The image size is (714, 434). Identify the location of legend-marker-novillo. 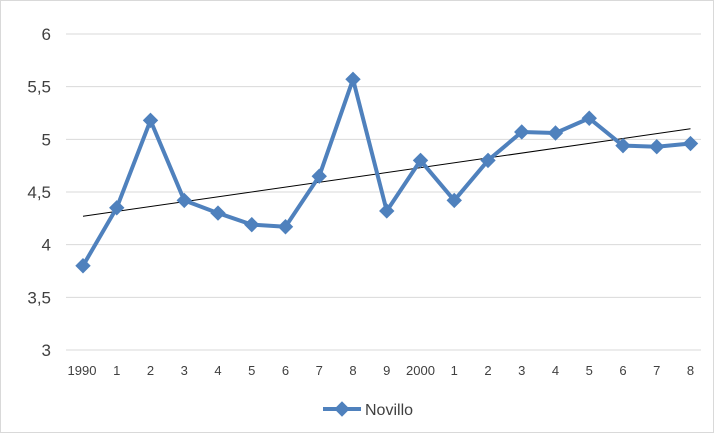
(342, 409).